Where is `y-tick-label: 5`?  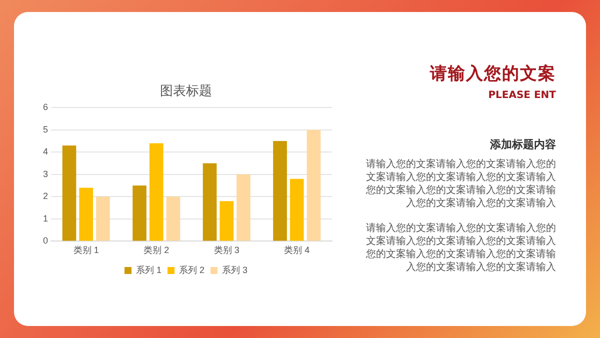 y-tick-label: 5 is located at coordinates (45, 129).